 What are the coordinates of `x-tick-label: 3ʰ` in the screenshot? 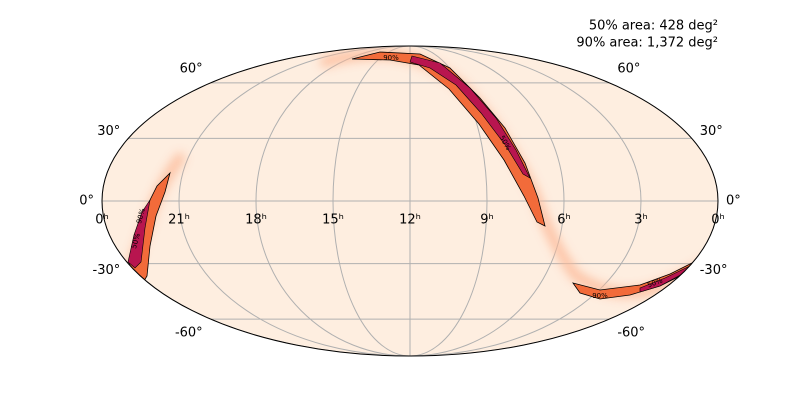 It's located at (641, 220).